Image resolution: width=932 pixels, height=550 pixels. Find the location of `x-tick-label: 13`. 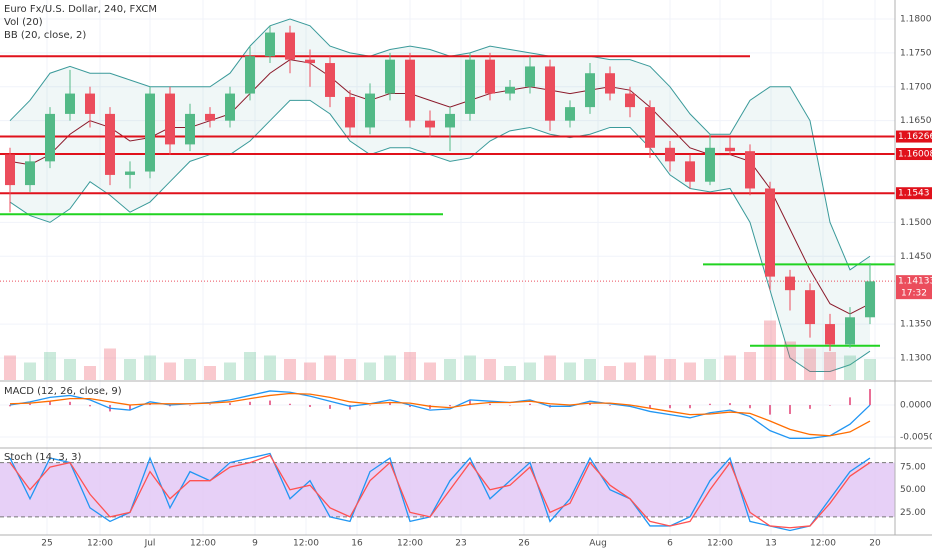

x-tick-label: 13 is located at coordinates (770, 544).